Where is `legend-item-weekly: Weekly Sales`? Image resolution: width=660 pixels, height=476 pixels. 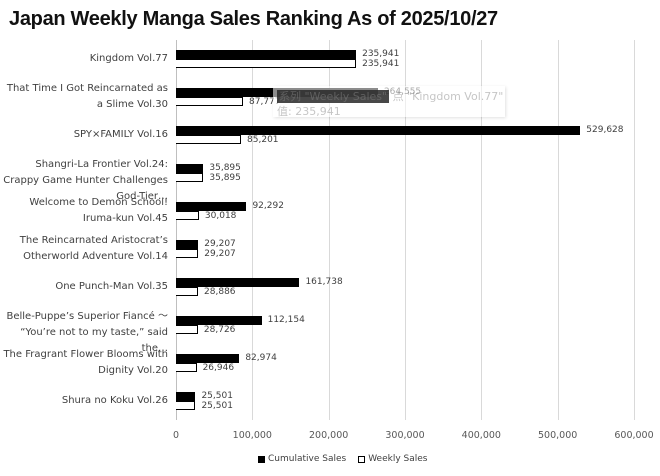
legend-item-weekly: Weekly Sales is located at coordinates (393, 459).